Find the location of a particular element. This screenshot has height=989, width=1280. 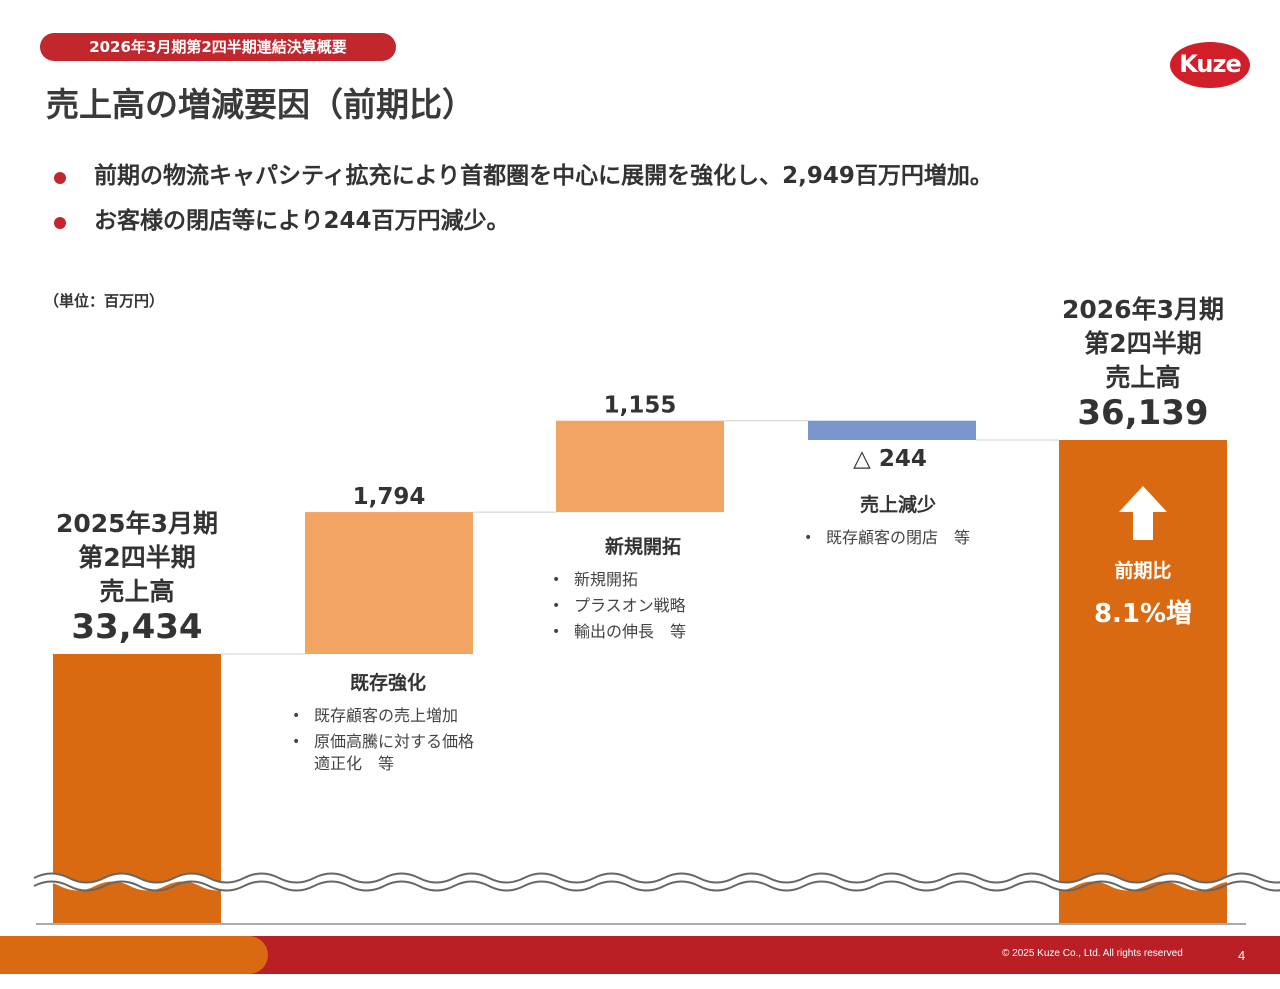

note-existing: 既存強化 既存顧客の売上増加 原価高騰に対する価格適正化 等 is located at coordinates (388, 723).